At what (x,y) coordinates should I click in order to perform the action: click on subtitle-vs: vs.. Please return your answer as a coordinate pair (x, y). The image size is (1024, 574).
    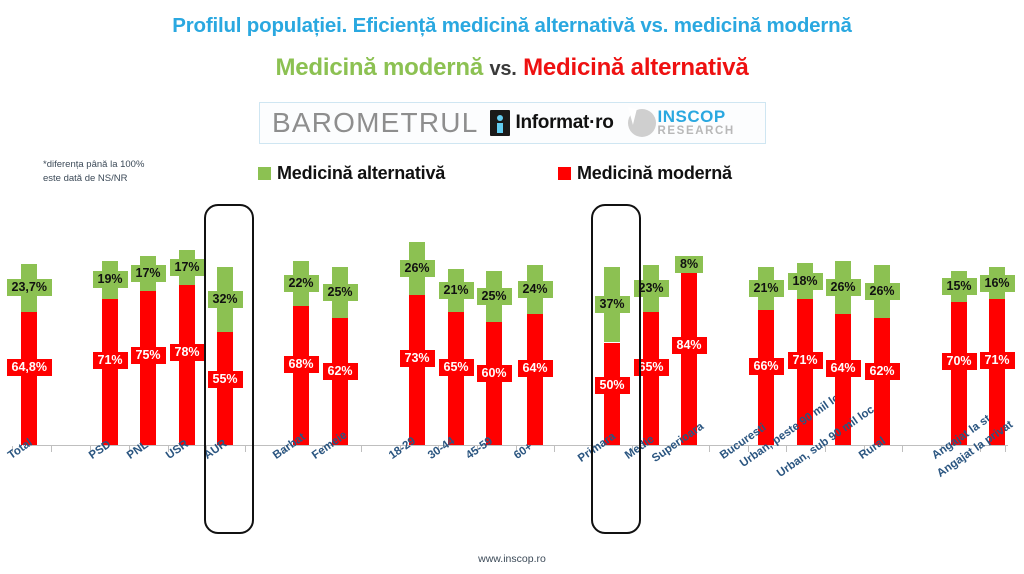
    Looking at the image, I should click on (503, 69).